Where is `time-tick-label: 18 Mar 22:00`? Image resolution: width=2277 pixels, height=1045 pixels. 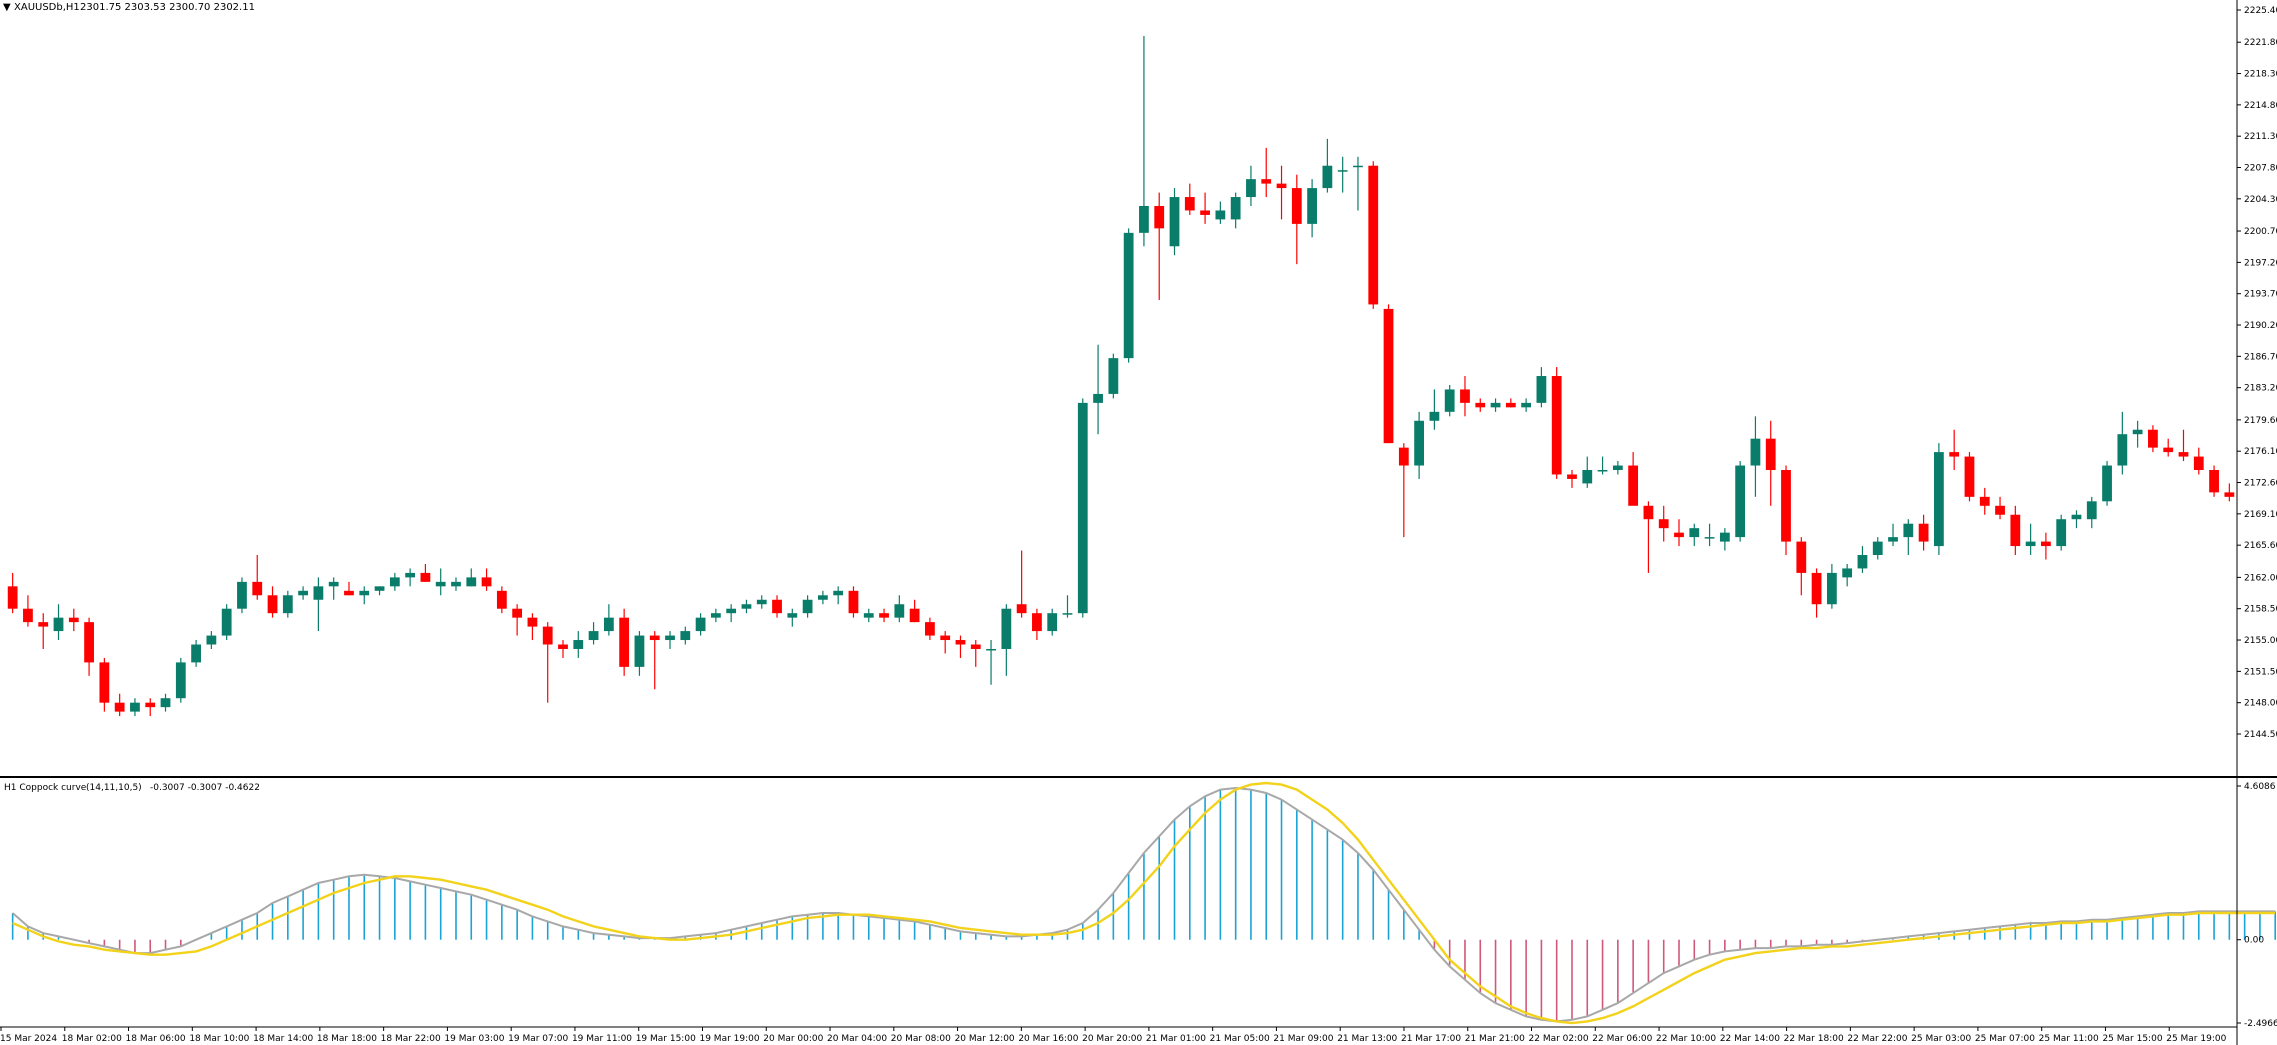 time-tick-label: 18 Mar 22:00 is located at coordinates (411, 1039).